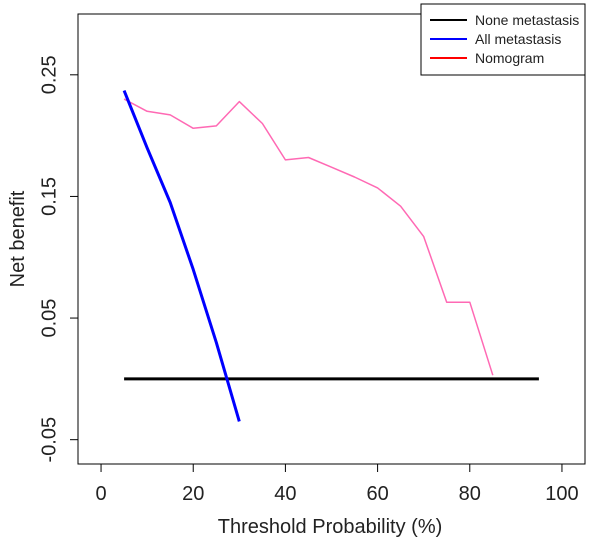  What do you see at coordinates (100, 494) in the screenshot?
I see `x-tick-label: 0` at bounding box center [100, 494].